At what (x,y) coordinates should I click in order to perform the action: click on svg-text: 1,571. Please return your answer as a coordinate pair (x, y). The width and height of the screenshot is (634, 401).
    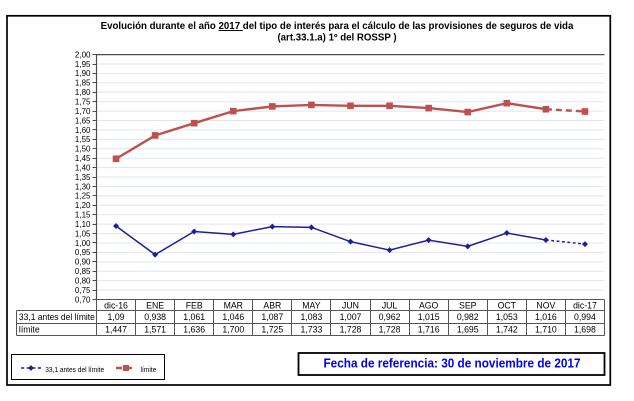
    Looking at the image, I should click on (155, 329).